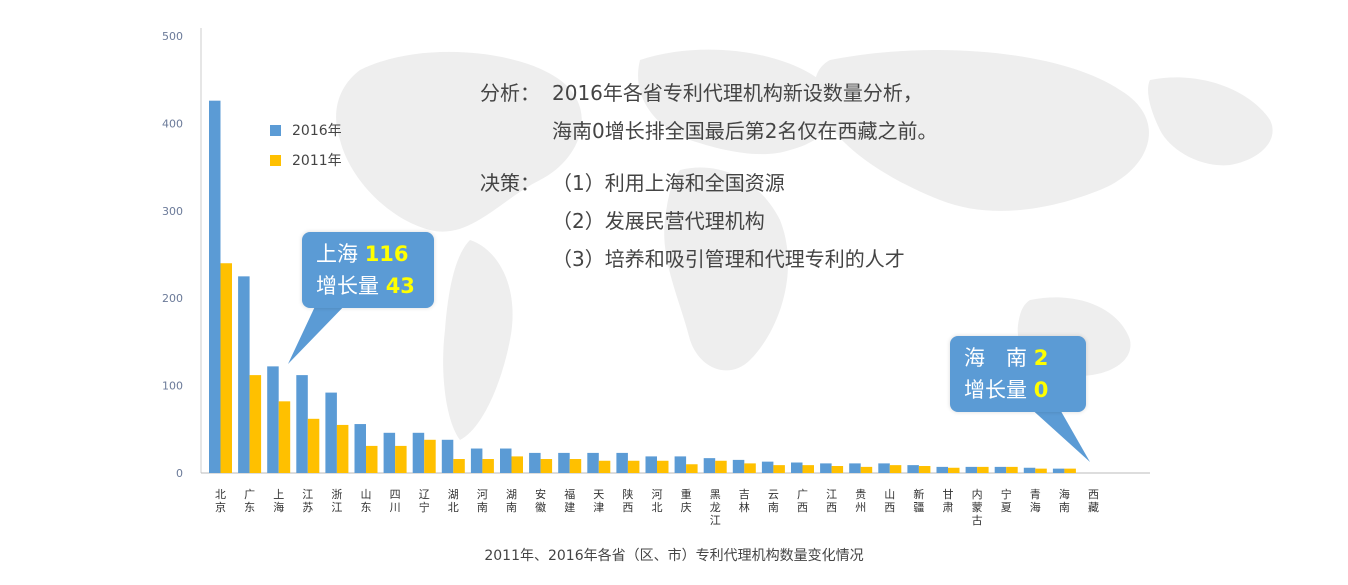 The height and width of the screenshot is (585, 1348). Describe the element at coordinates (172, 298) in the screenshot. I see `y-tick-label: 200` at that location.